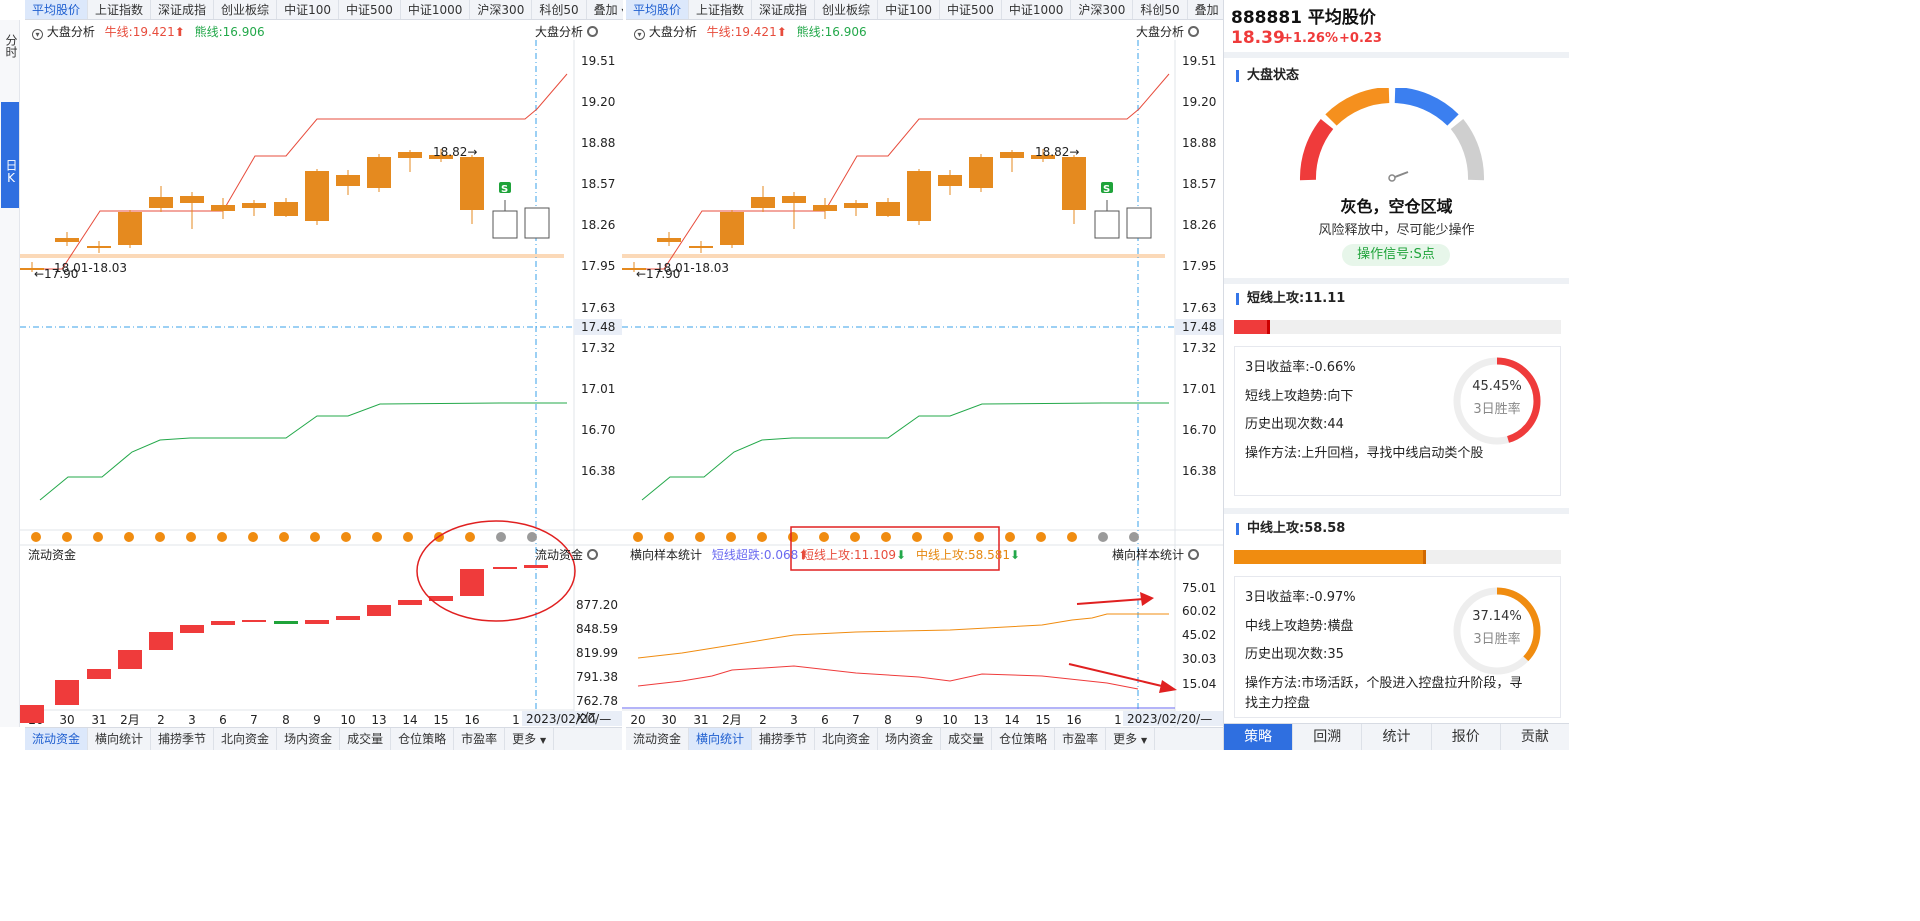  What do you see at coordinates (911, 555) in the screenshot?
I see `shanggong-labels: 短线上攻:11.109⬇ 中线上攻:58.581⬇` at bounding box center [911, 555].